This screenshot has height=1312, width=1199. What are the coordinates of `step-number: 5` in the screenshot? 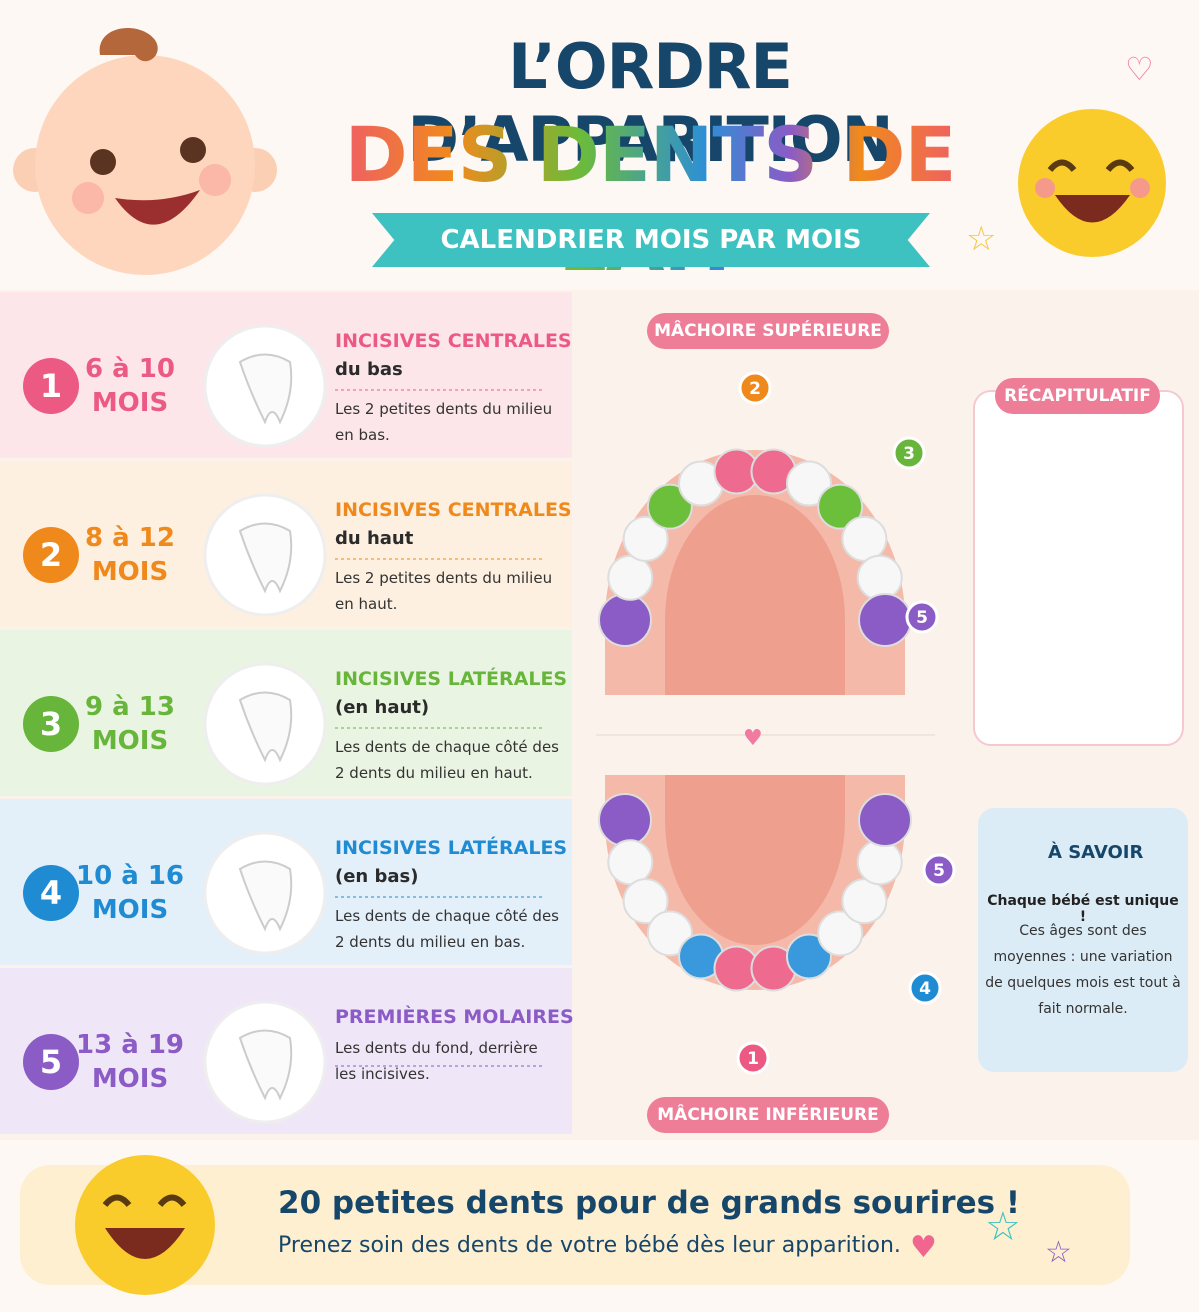 It's located at (51, 1062).